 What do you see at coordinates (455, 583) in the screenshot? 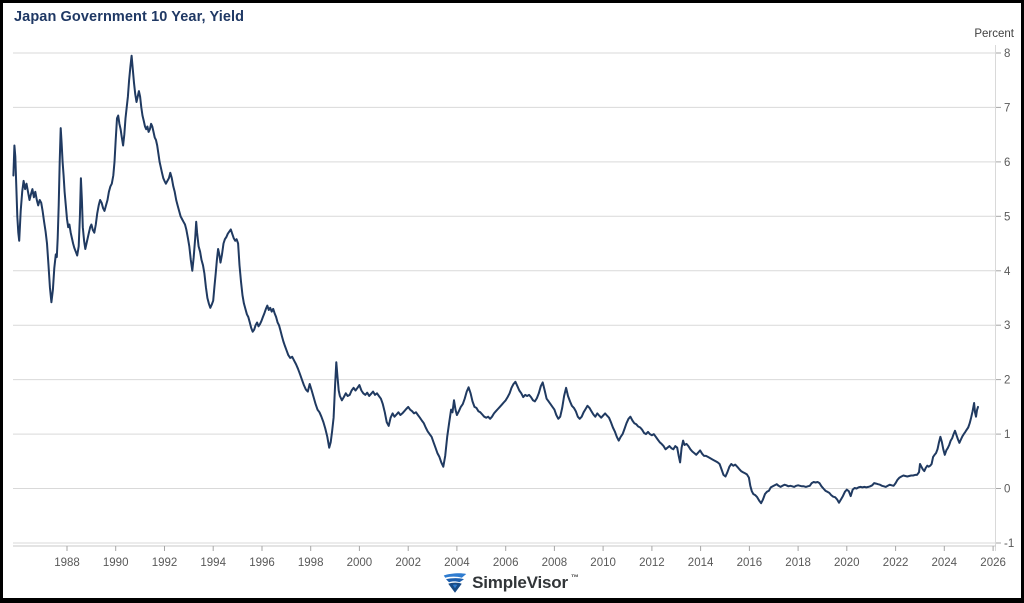
I see `simplevisor-eagle-icon` at bounding box center [455, 583].